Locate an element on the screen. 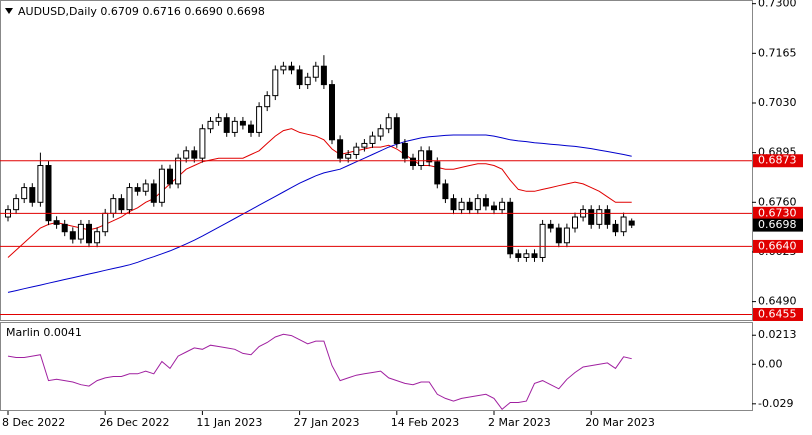 The width and height of the screenshot is (812, 435). indicator-label: Marlin 0.0041 is located at coordinates (44, 332).